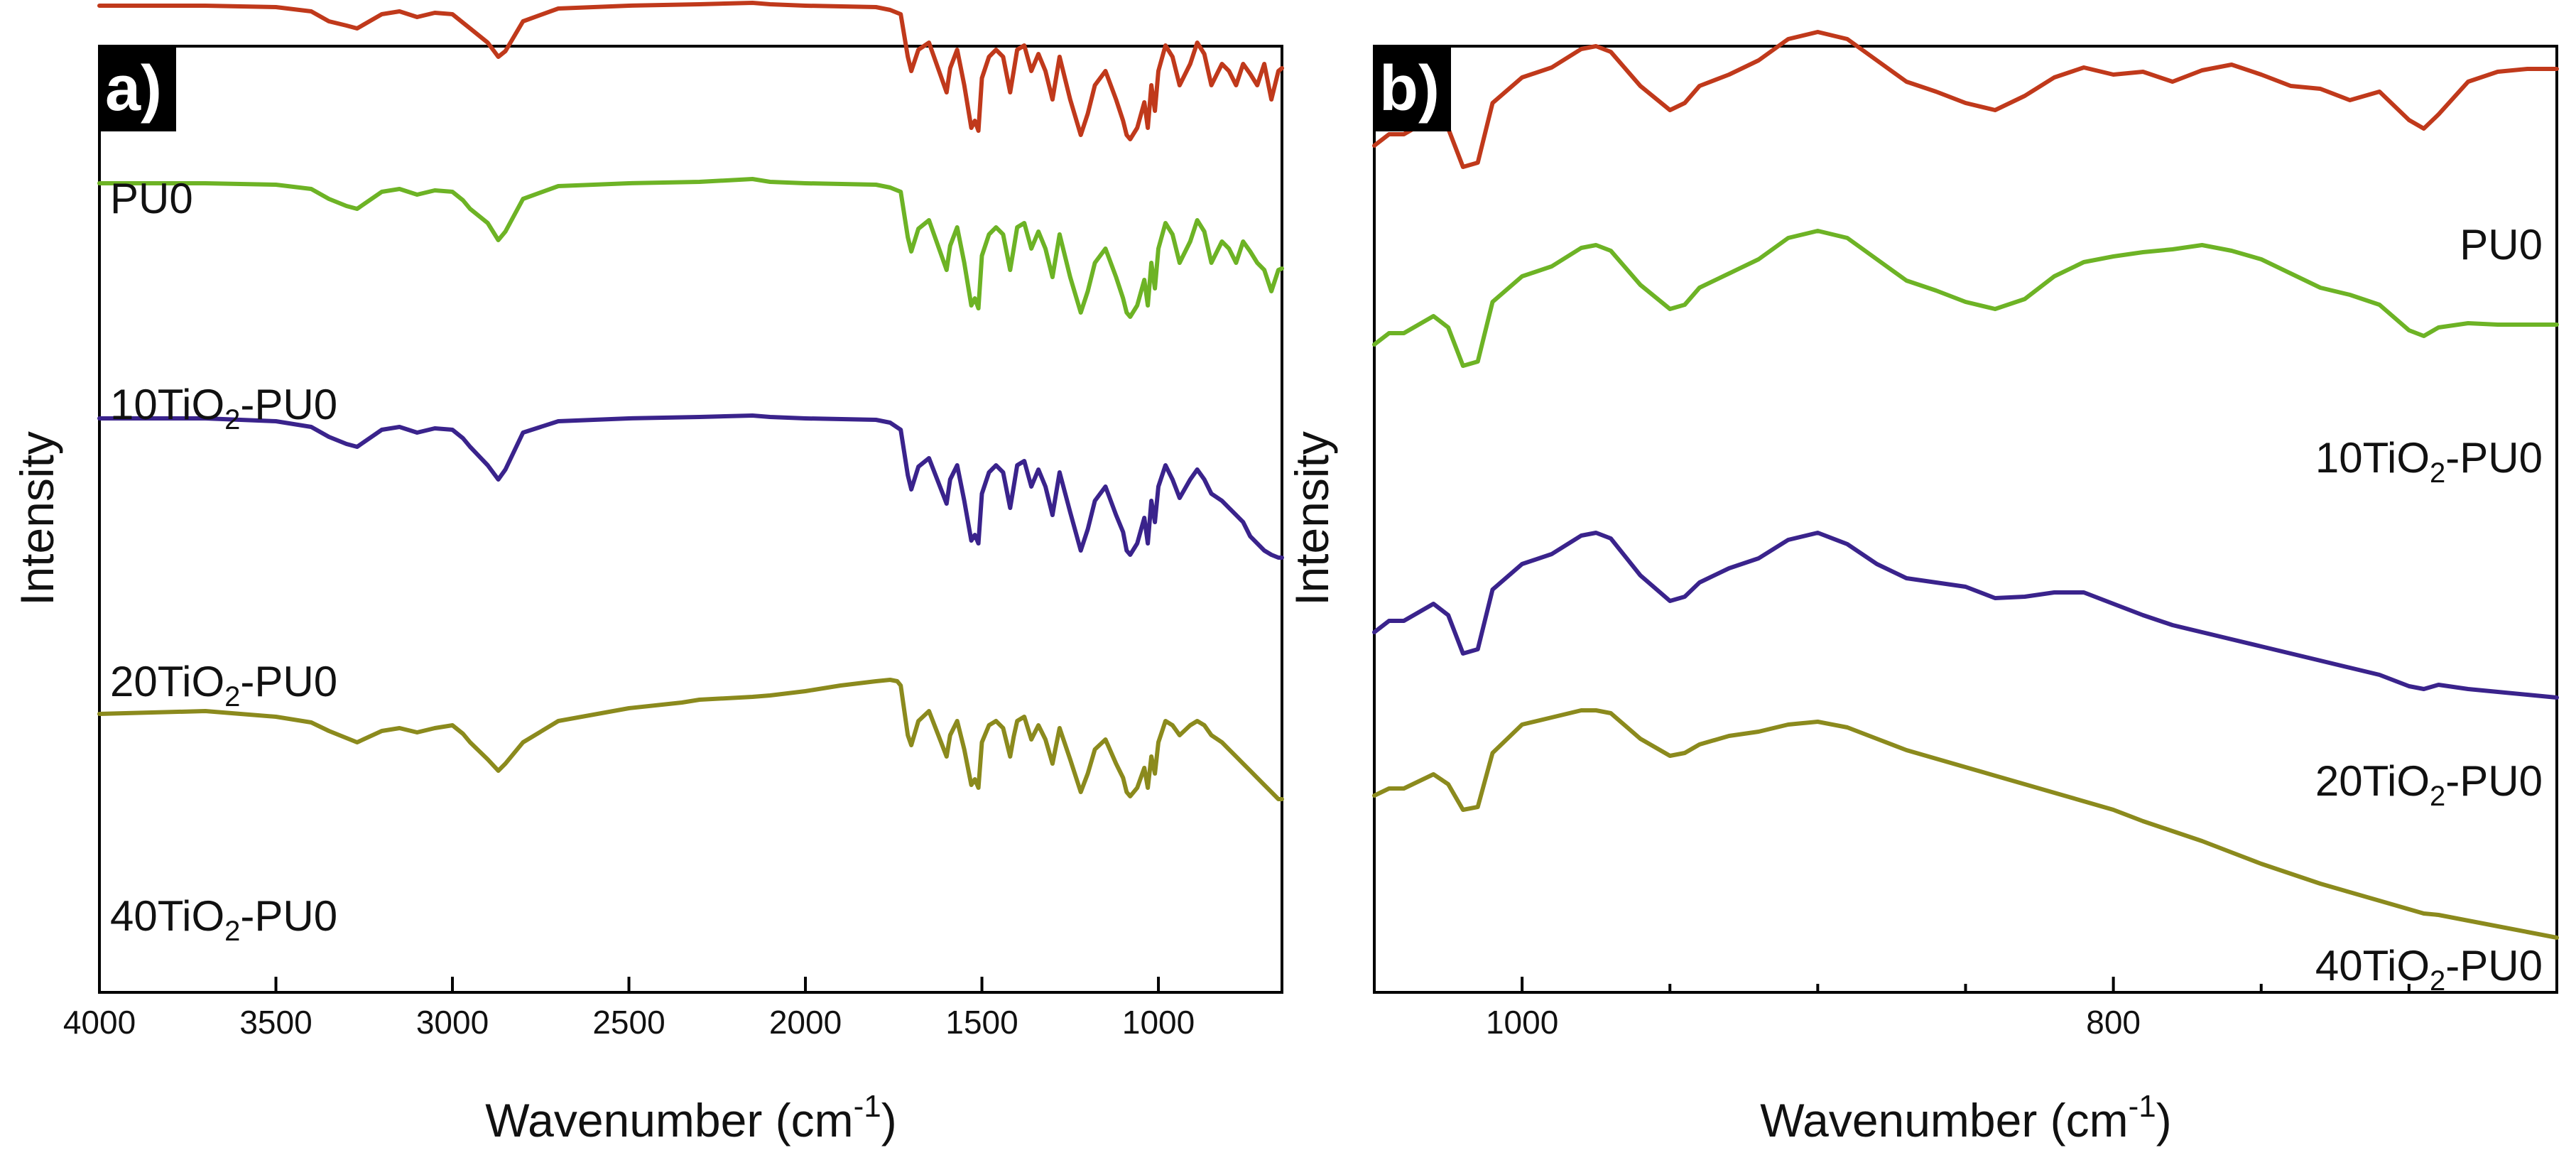 The image size is (2576, 1160). Describe the element at coordinates (1522, 1022) in the screenshot. I see `panel-b-x-tick-label-0: 1000` at that location.